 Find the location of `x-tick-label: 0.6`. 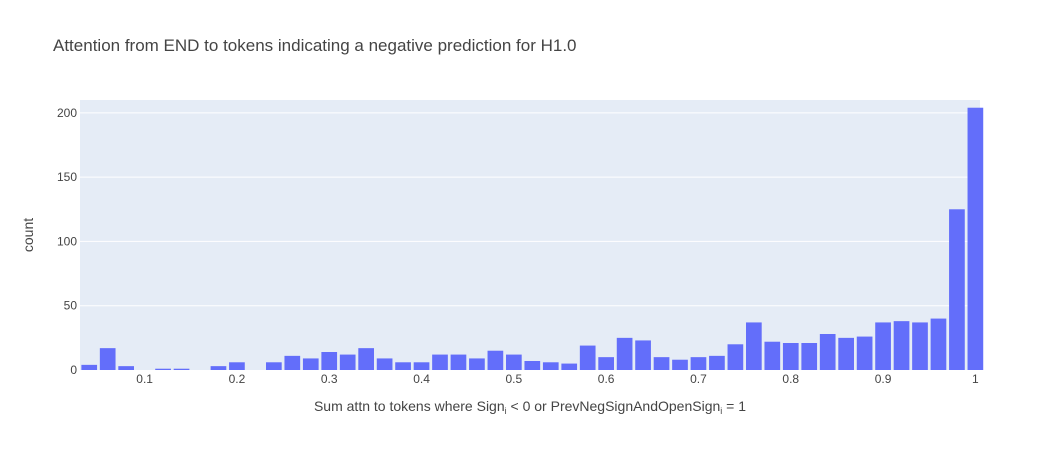

x-tick-label: 0.6 is located at coordinates (606, 379).